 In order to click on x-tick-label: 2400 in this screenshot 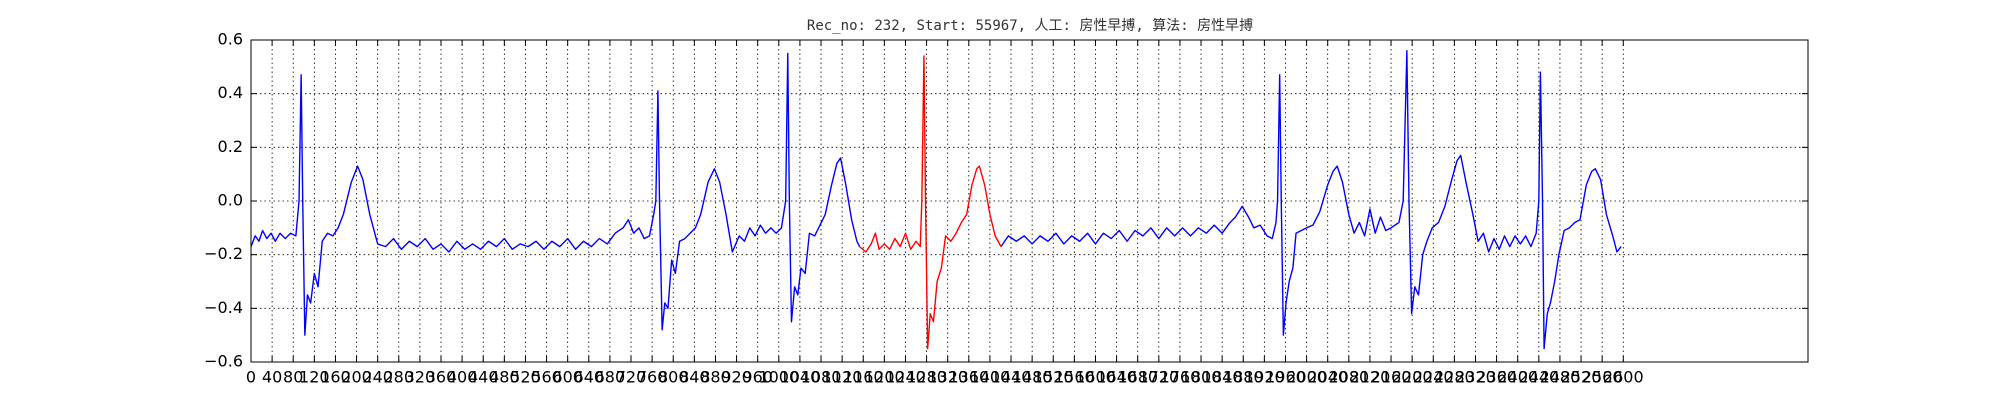, I will do `click(1517, 377)`.